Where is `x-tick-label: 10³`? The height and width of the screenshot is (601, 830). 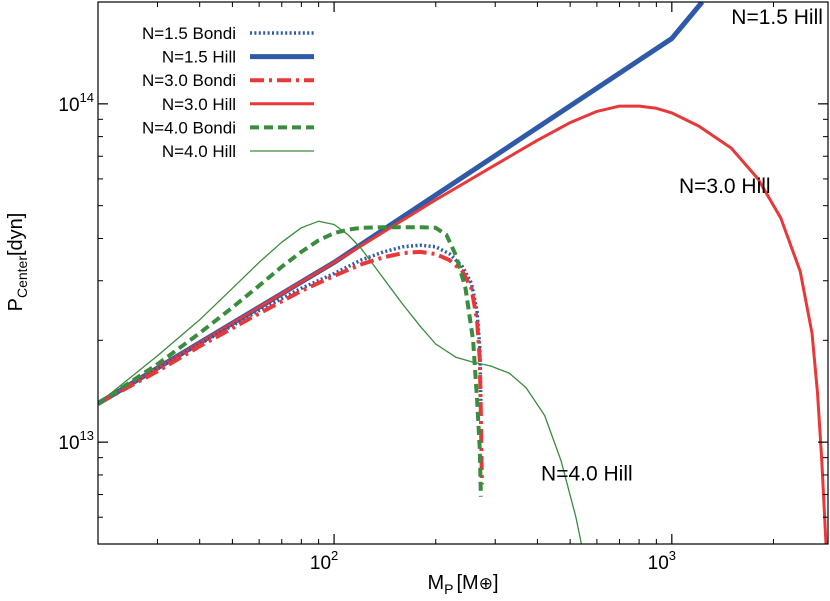 x-tick-label: 10³ is located at coordinates (662, 561).